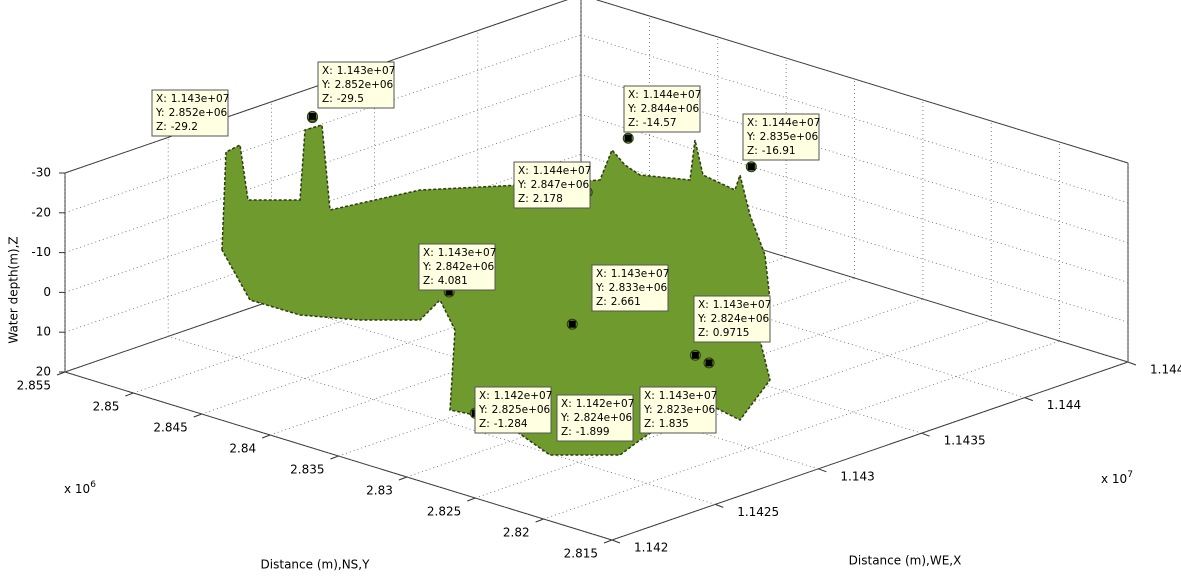 The image size is (1181, 577). I want to click on tip-value: -14.57, so click(660, 123).